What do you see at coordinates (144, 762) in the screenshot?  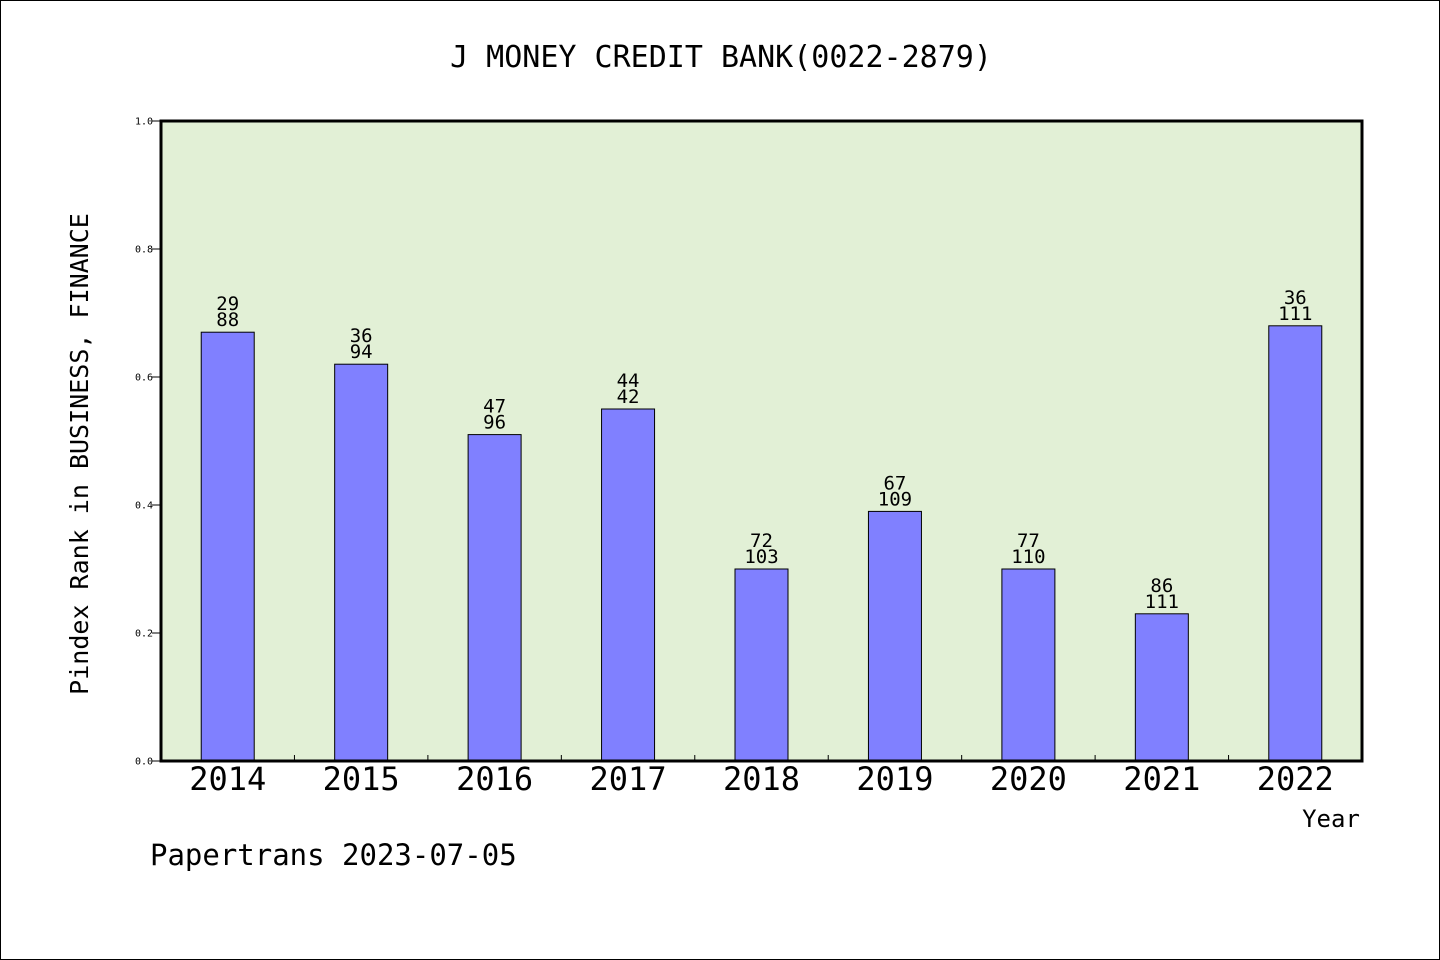 I see `y-tick-label: 0.0` at bounding box center [144, 762].